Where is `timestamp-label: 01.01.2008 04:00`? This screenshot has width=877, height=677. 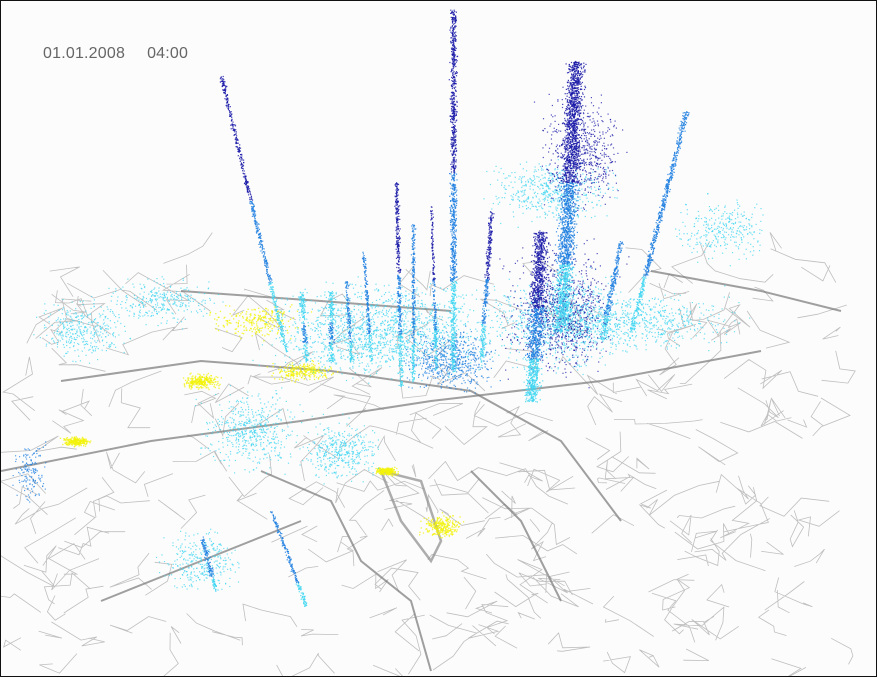
timestamp-label: 01.01.2008 04:00 is located at coordinates (126, 54).